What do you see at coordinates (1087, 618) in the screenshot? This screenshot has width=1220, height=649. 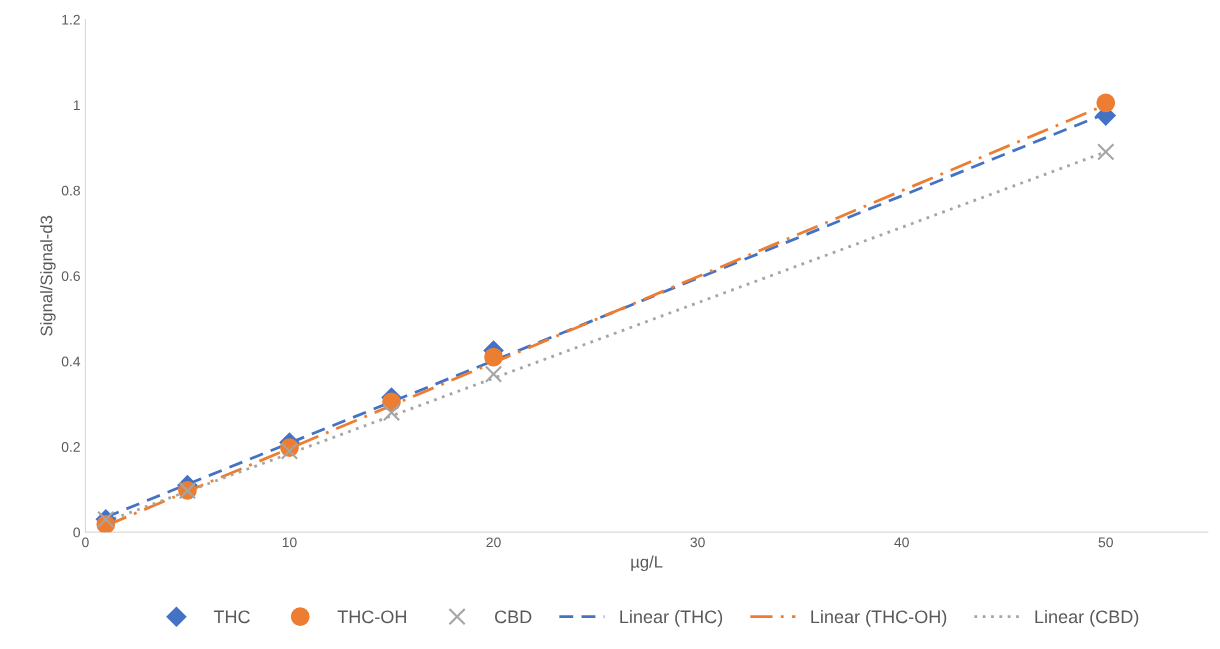 I see `legend-label: Linear (CBD)` at bounding box center [1087, 618].